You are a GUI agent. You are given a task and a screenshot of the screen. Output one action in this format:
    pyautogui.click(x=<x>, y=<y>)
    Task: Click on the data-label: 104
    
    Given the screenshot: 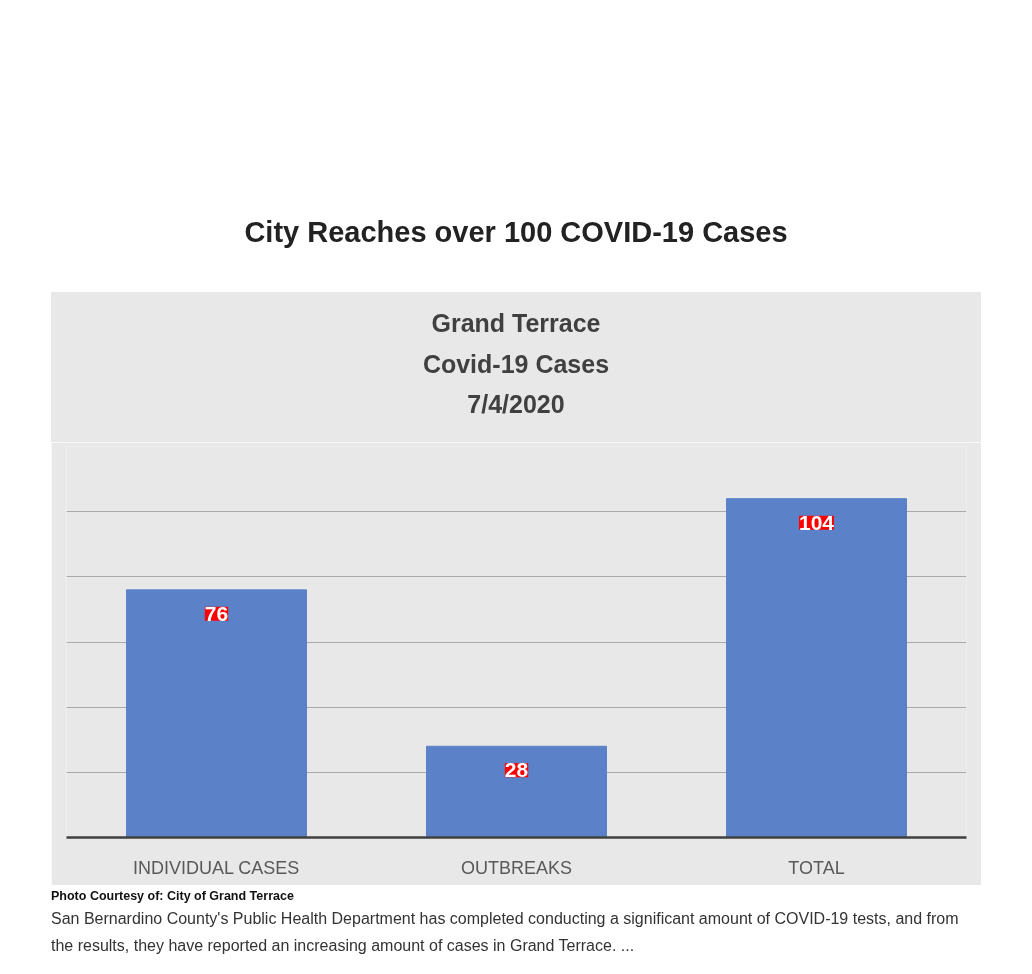 What is the action you would take?
    pyautogui.click(x=816, y=522)
    